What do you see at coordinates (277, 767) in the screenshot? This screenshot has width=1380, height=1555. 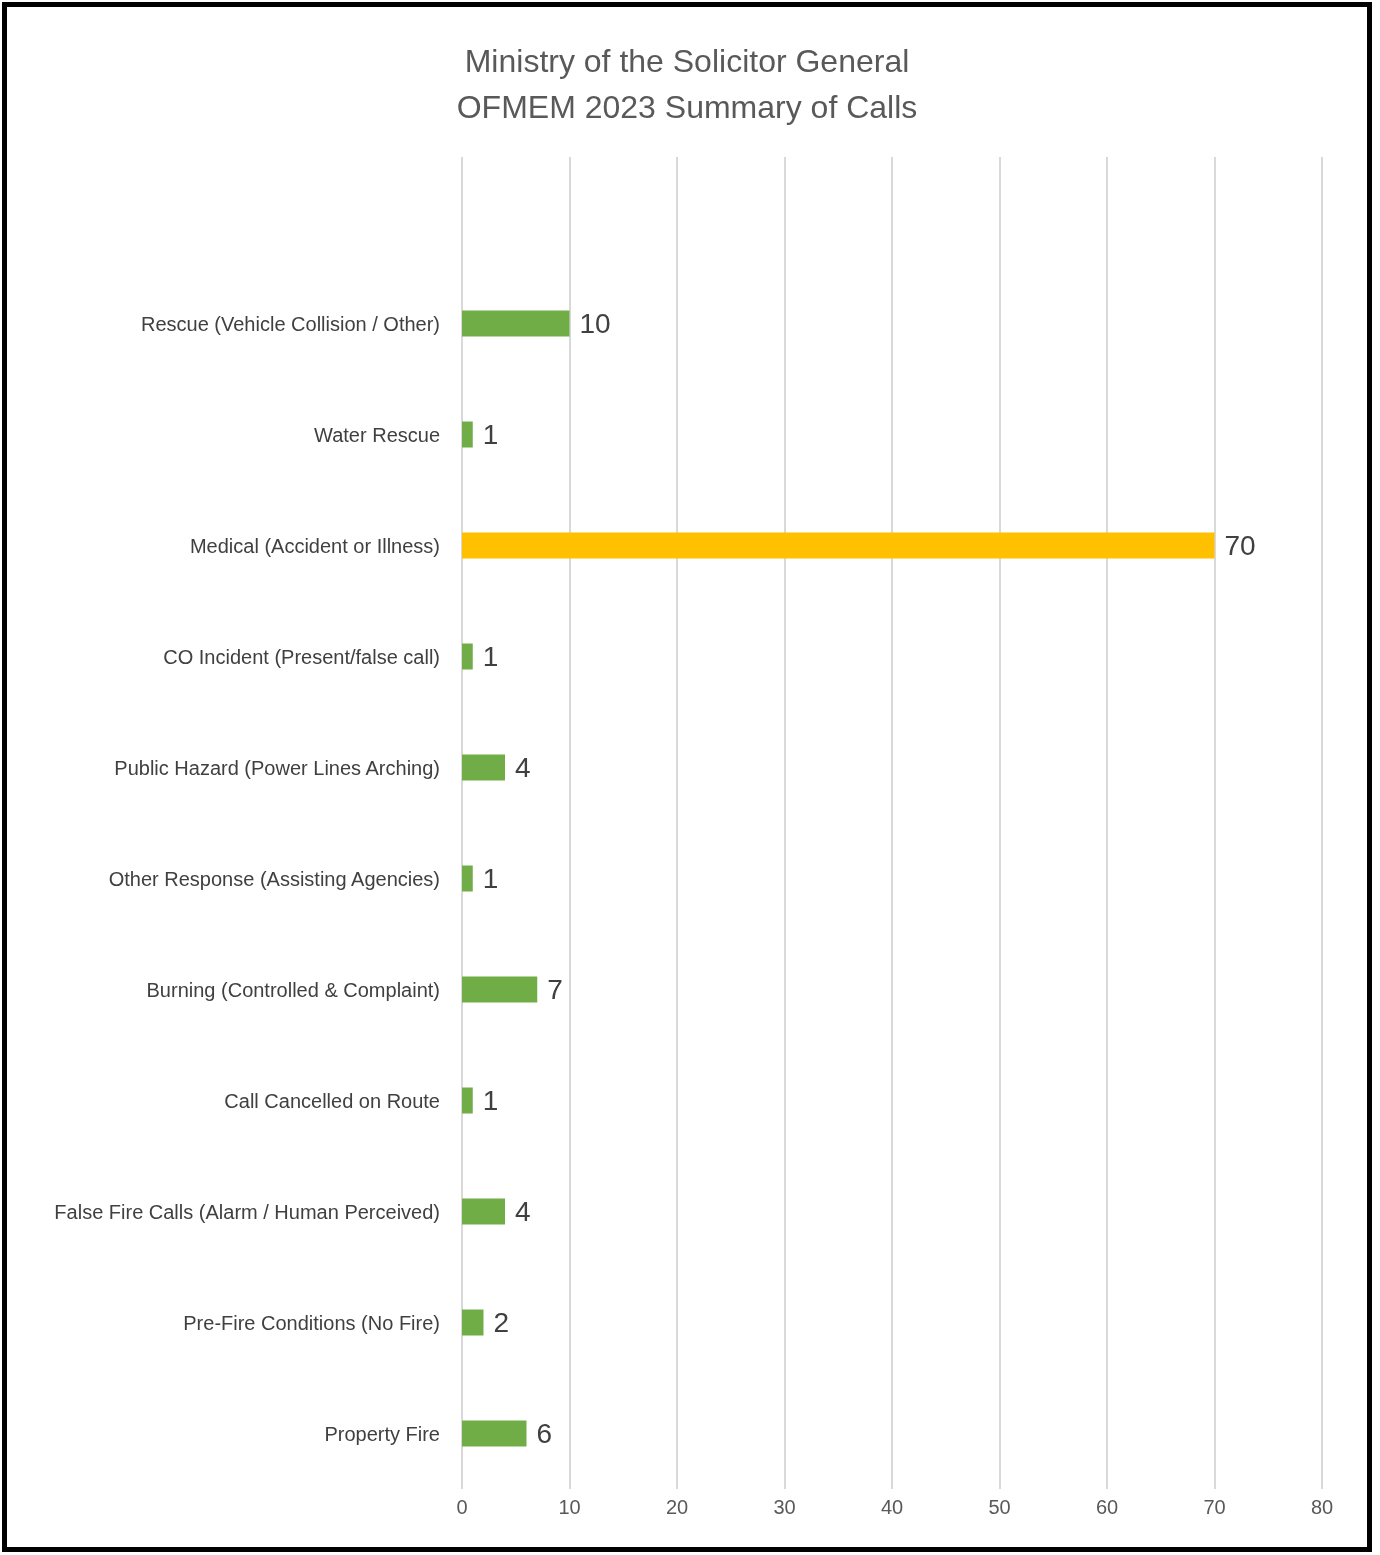 I see `y-tick-label: Public Hazard (Power Lines Arching)` at bounding box center [277, 767].